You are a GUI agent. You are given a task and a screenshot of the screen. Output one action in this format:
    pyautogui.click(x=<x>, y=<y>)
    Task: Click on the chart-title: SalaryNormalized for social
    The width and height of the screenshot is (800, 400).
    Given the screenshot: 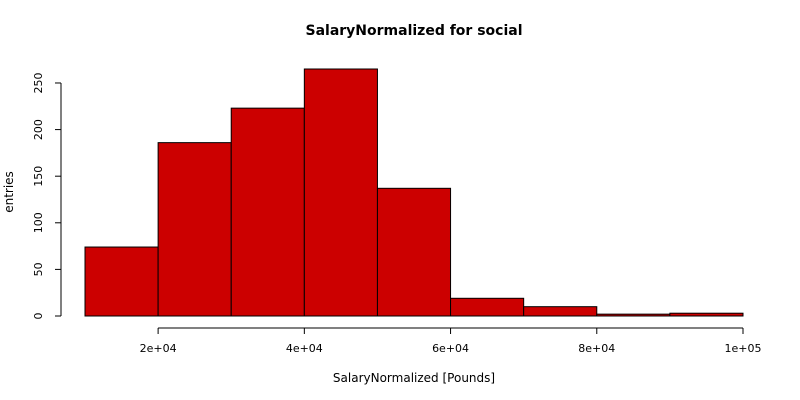 What is the action you would take?
    pyautogui.click(x=414, y=31)
    